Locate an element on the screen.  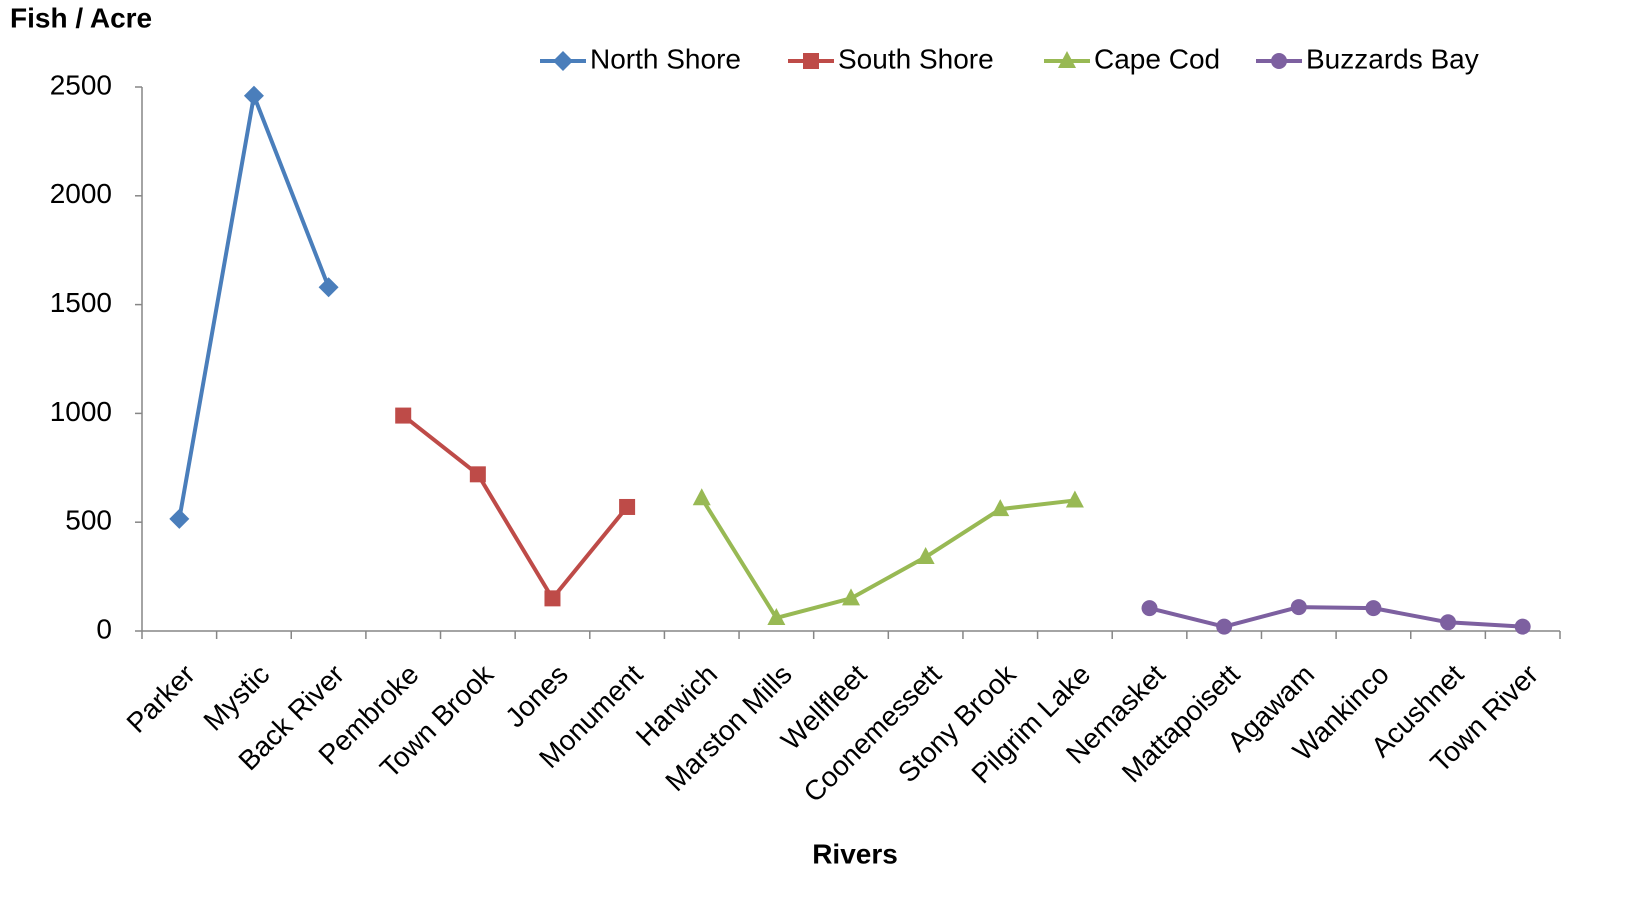
y-tick-label: 2500 is located at coordinates (81, 84).